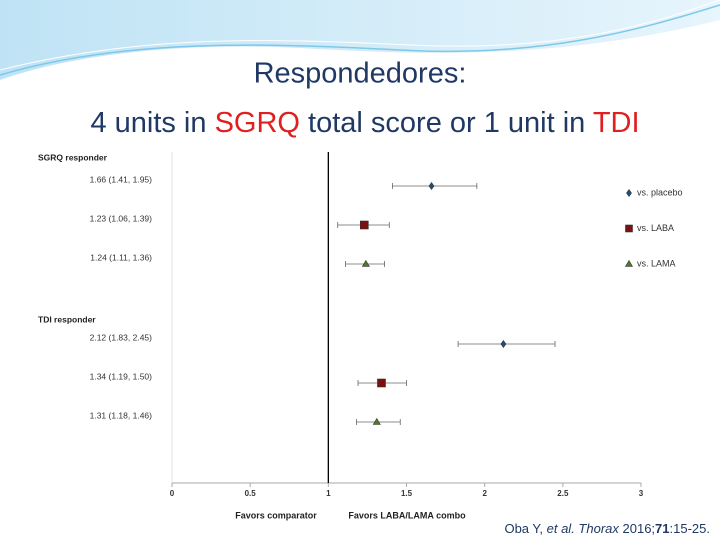 This screenshot has width=720, height=540. I want to click on group-label: SGRQ responder, so click(73, 157).